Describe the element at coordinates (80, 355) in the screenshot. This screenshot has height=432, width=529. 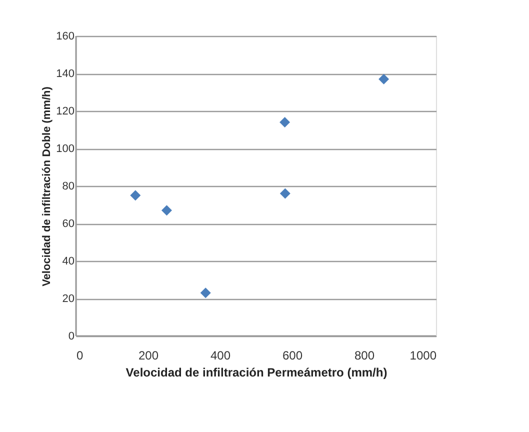
I see `x-tick-label: 0` at that location.